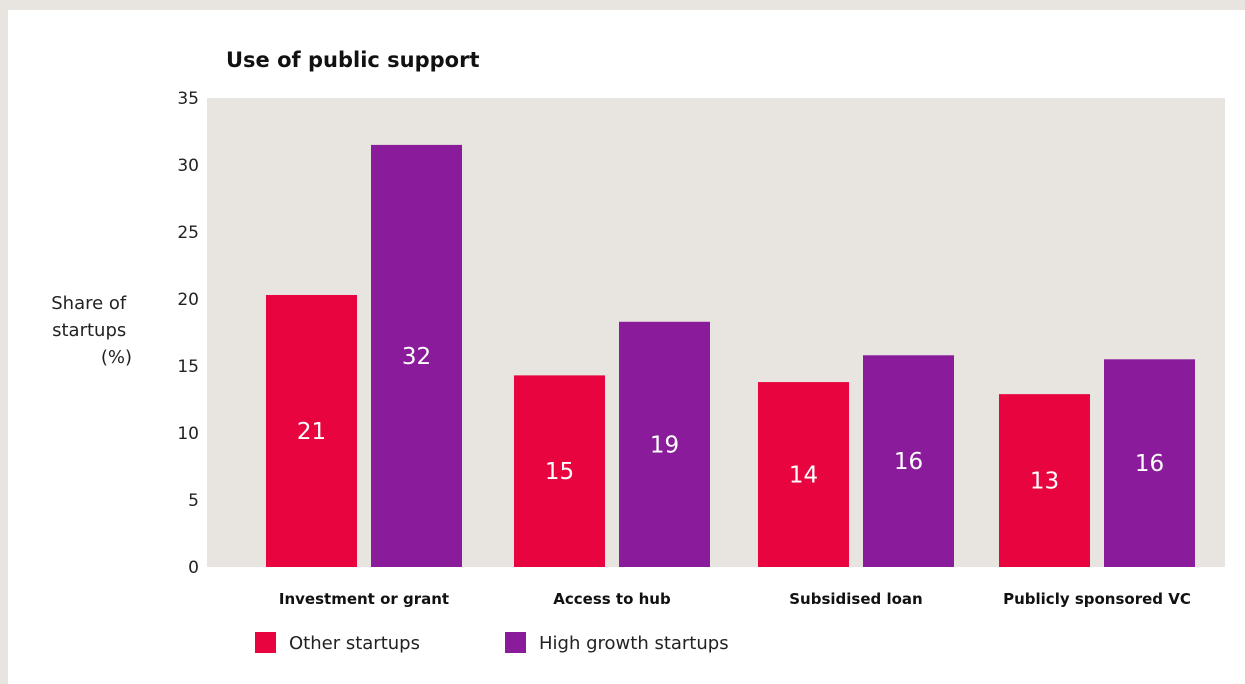  Describe the element at coordinates (188, 434) in the screenshot. I see `y-tick-label-10: 10` at that location.